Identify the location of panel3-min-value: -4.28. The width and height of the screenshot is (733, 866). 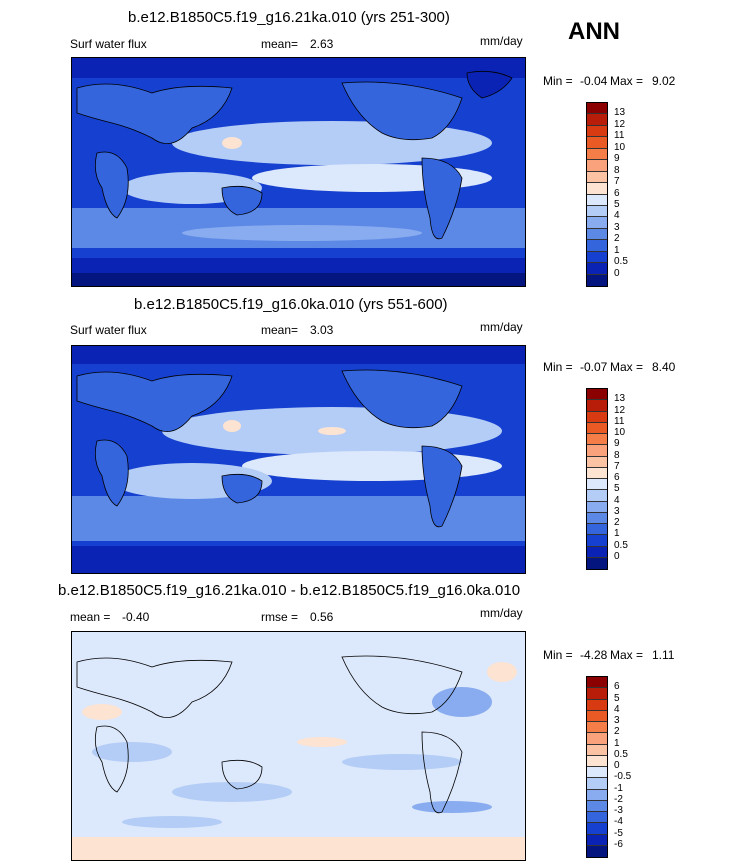
(594, 655).